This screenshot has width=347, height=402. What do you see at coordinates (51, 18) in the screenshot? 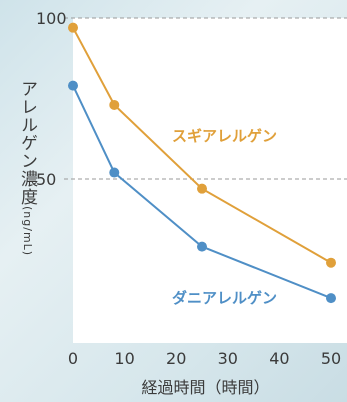
I see `y-tick-label-100: 100` at bounding box center [51, 18].